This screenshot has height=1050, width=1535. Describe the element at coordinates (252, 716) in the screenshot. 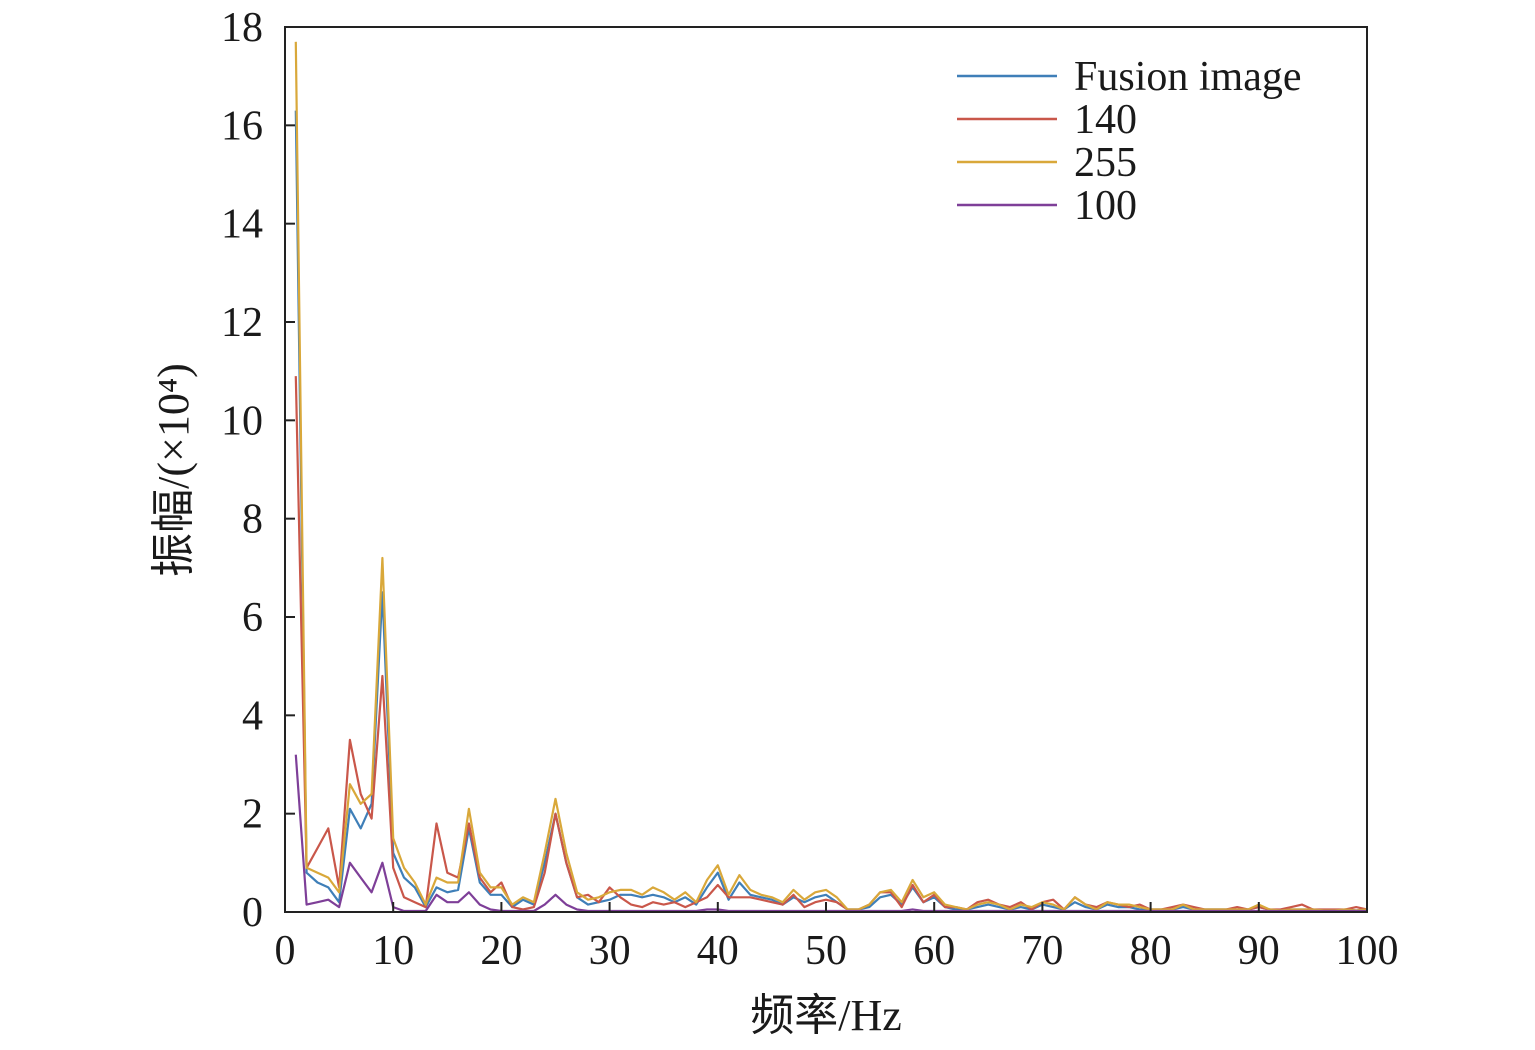

I see `y-tick-label: 4` at that location.